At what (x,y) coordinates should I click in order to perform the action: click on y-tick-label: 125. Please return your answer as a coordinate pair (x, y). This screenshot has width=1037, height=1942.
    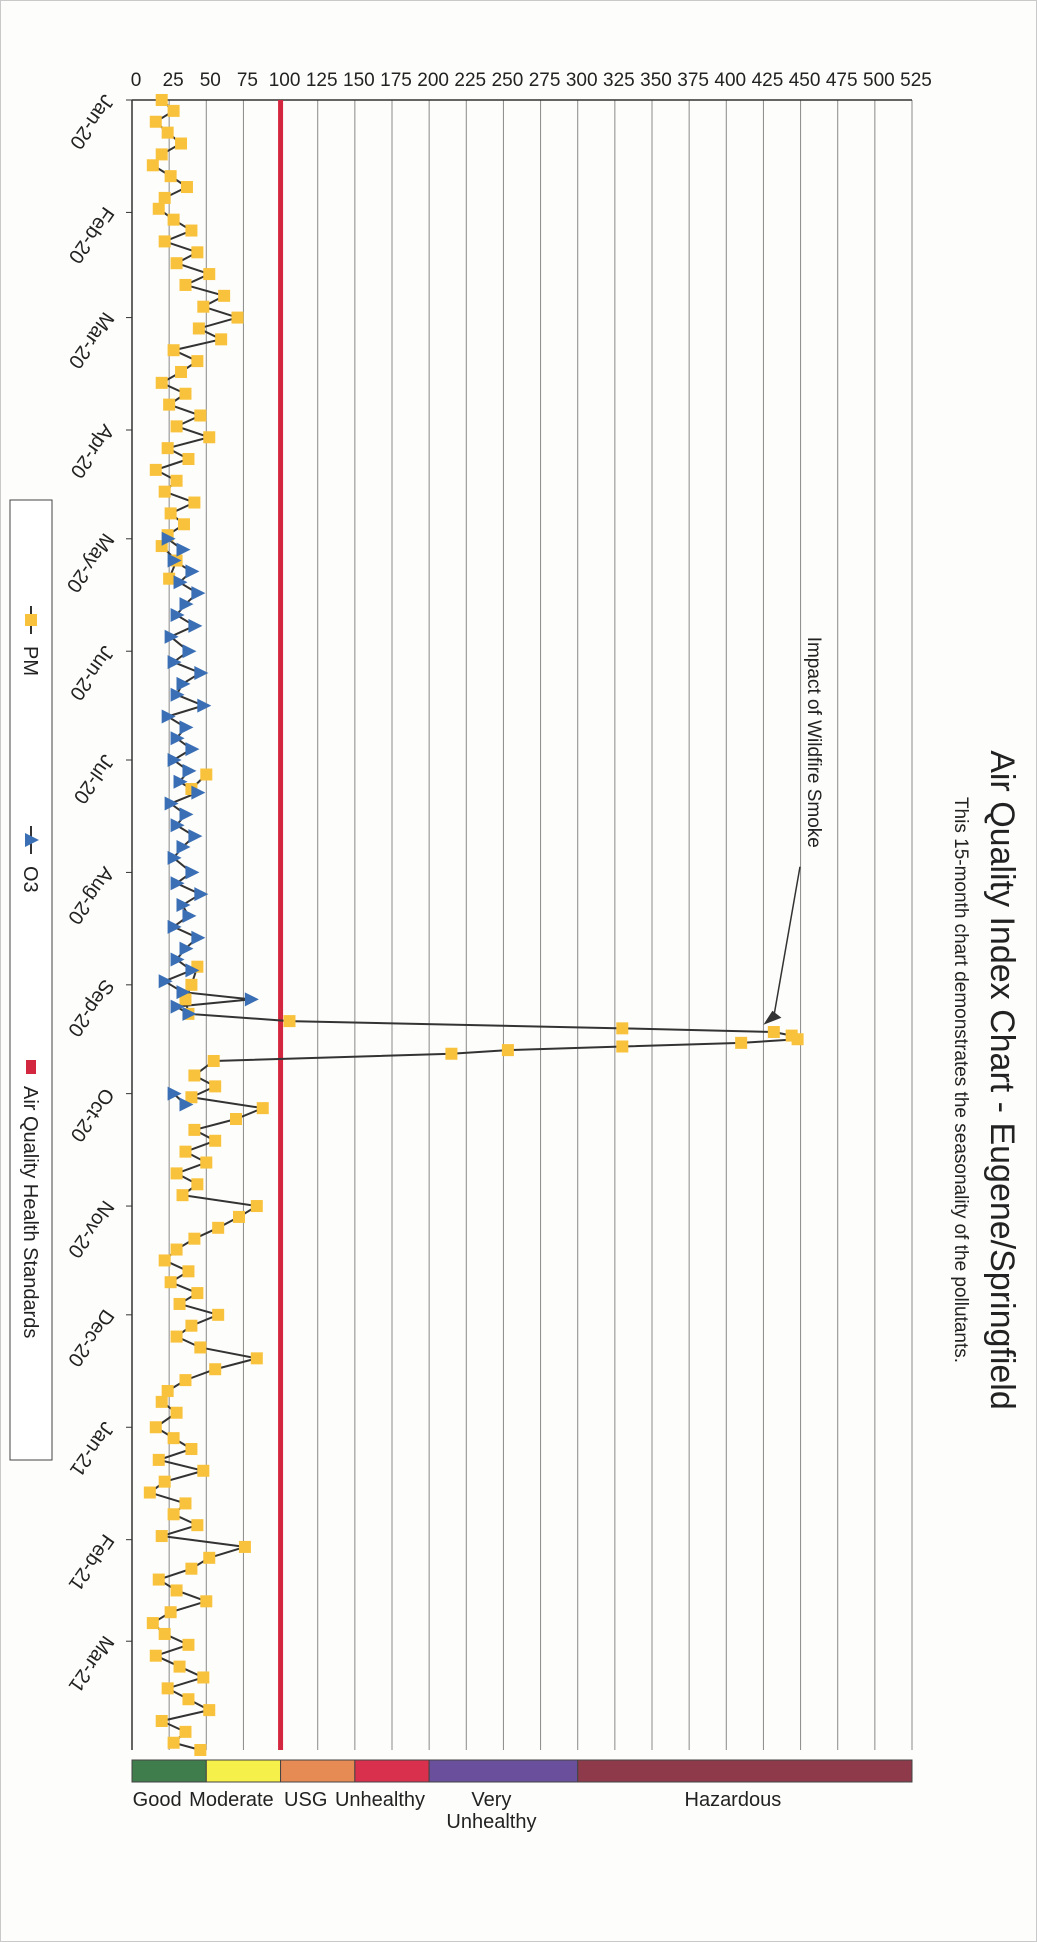
    Looking at the image, I should click on (322, 80).